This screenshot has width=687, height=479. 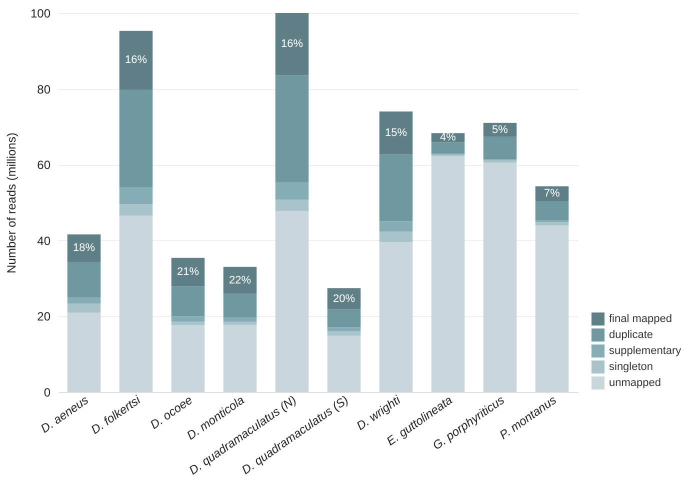 What do you see at coordinates (640, 319) in the screenshot?
I see `legend-label: final mapped` at bounding box center [640, 319].